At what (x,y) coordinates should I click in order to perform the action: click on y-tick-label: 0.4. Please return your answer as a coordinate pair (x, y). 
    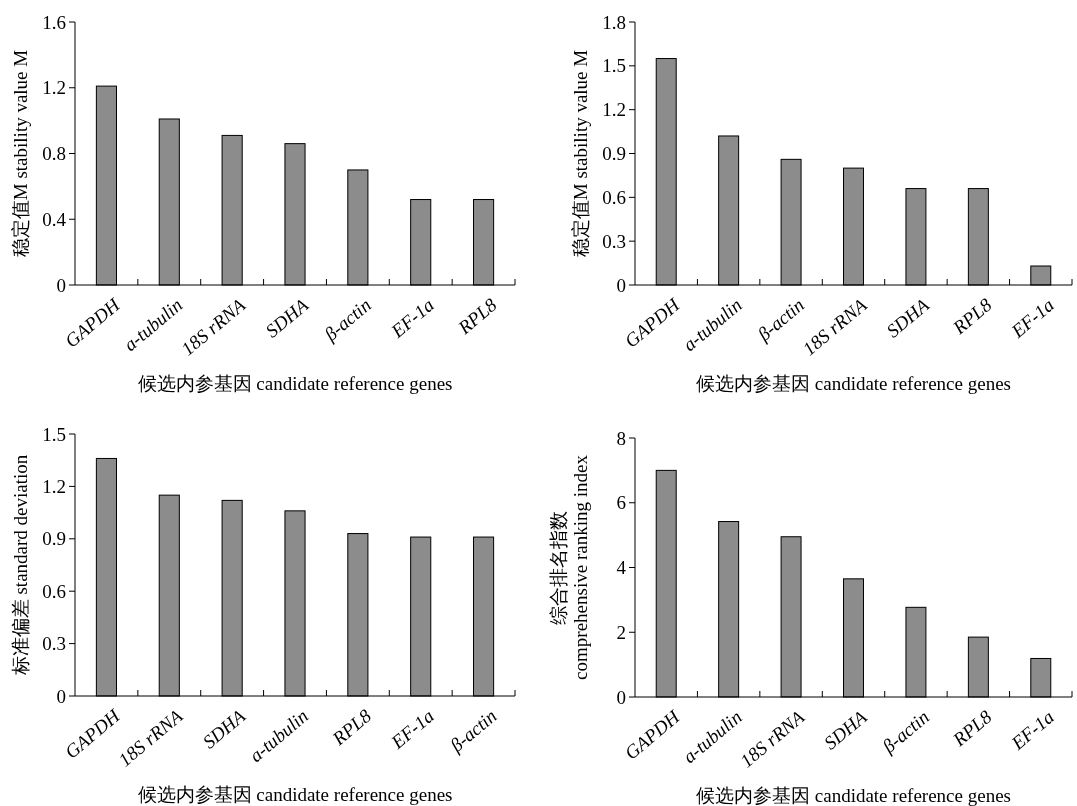
    Looking at the image, I should click on (54, 219).